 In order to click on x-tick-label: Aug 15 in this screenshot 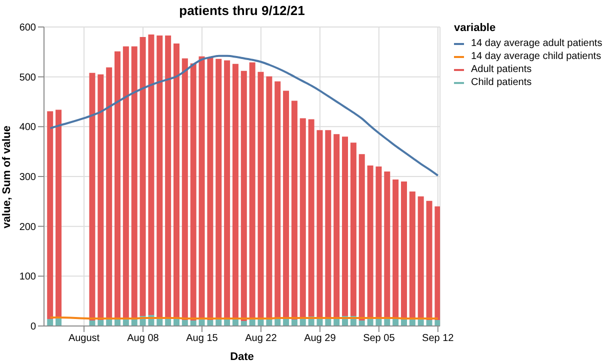, I will do `click(202, 338)`.